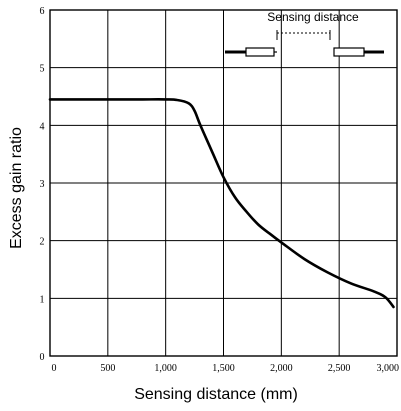 The width and height of the screenshot is (401, 411). I want to click on x-tick-label: 2,000, so click(281, 368).